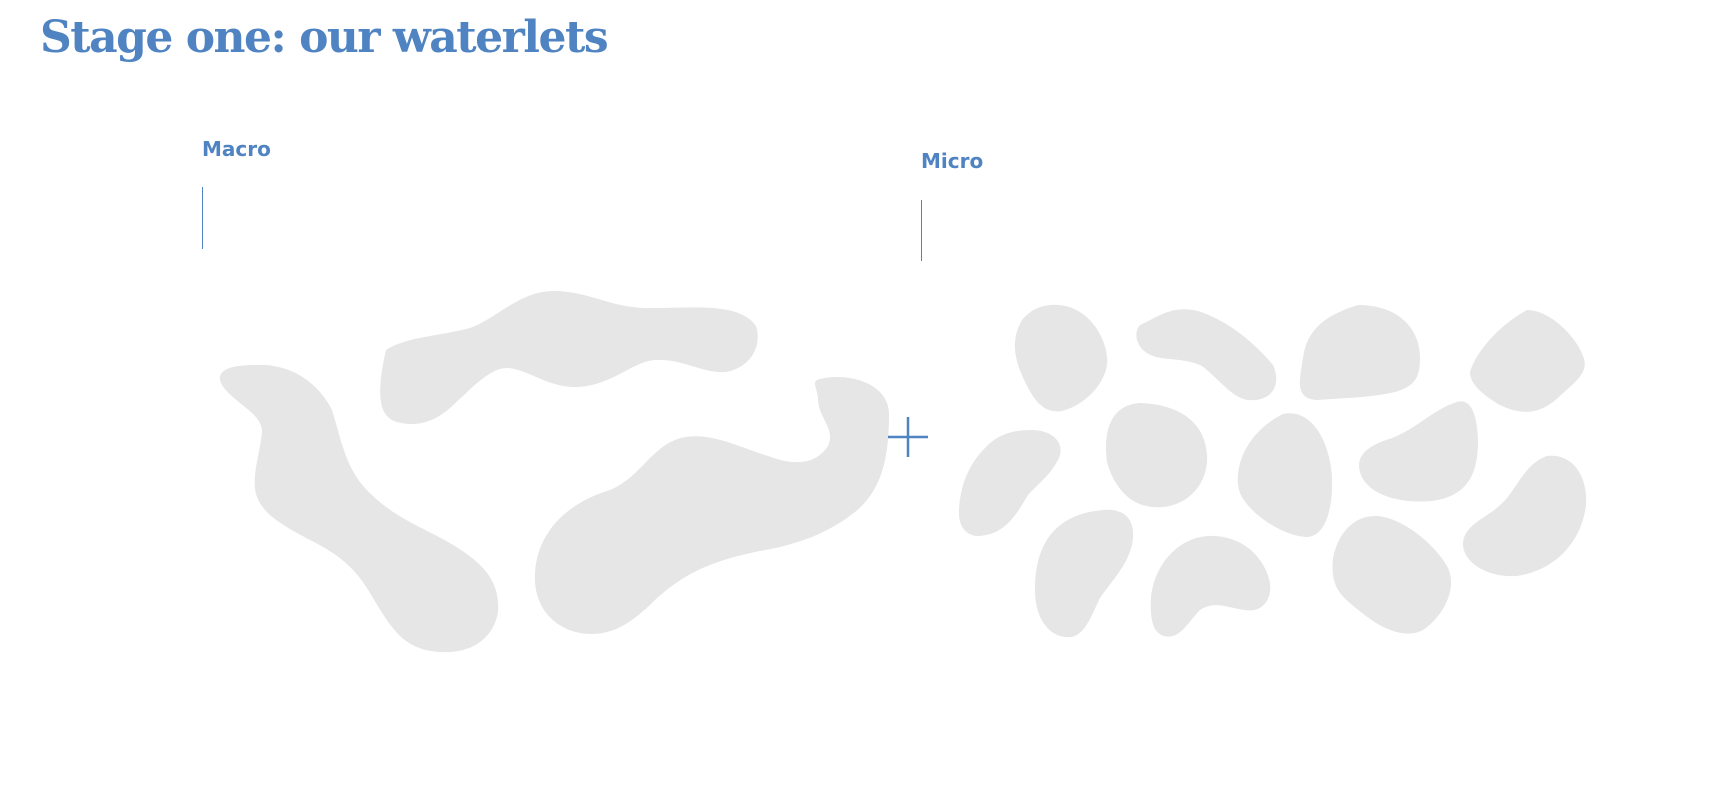 This screenshot has height=786, width=1723. I want to click on macro-waterlet-top, so click(569, 357).